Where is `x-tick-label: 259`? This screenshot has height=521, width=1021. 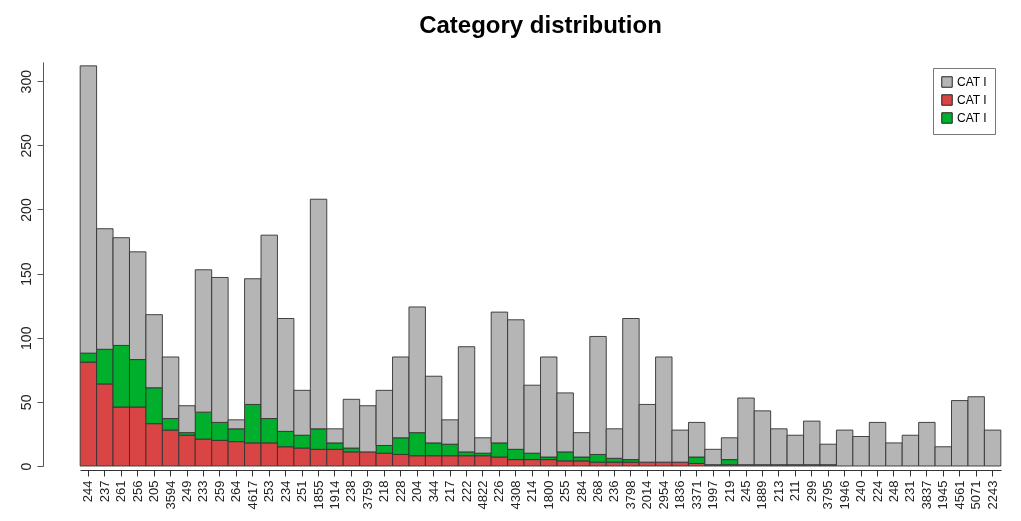
x-tick-label: 259 is located at coordinates (219, 491).